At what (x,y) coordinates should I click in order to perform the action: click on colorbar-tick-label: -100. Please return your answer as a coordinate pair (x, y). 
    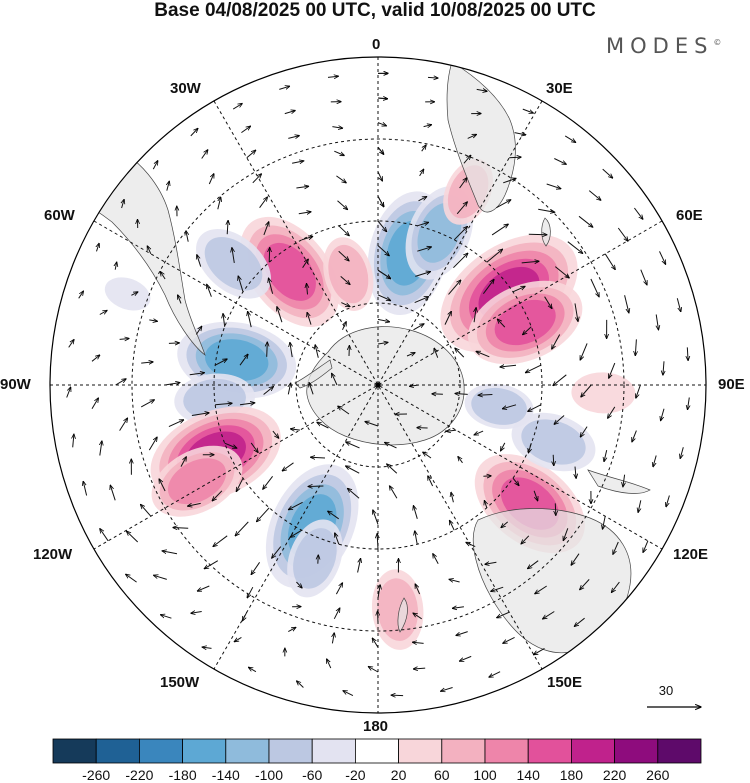
    Looking at the image, I should click on (269, 775).